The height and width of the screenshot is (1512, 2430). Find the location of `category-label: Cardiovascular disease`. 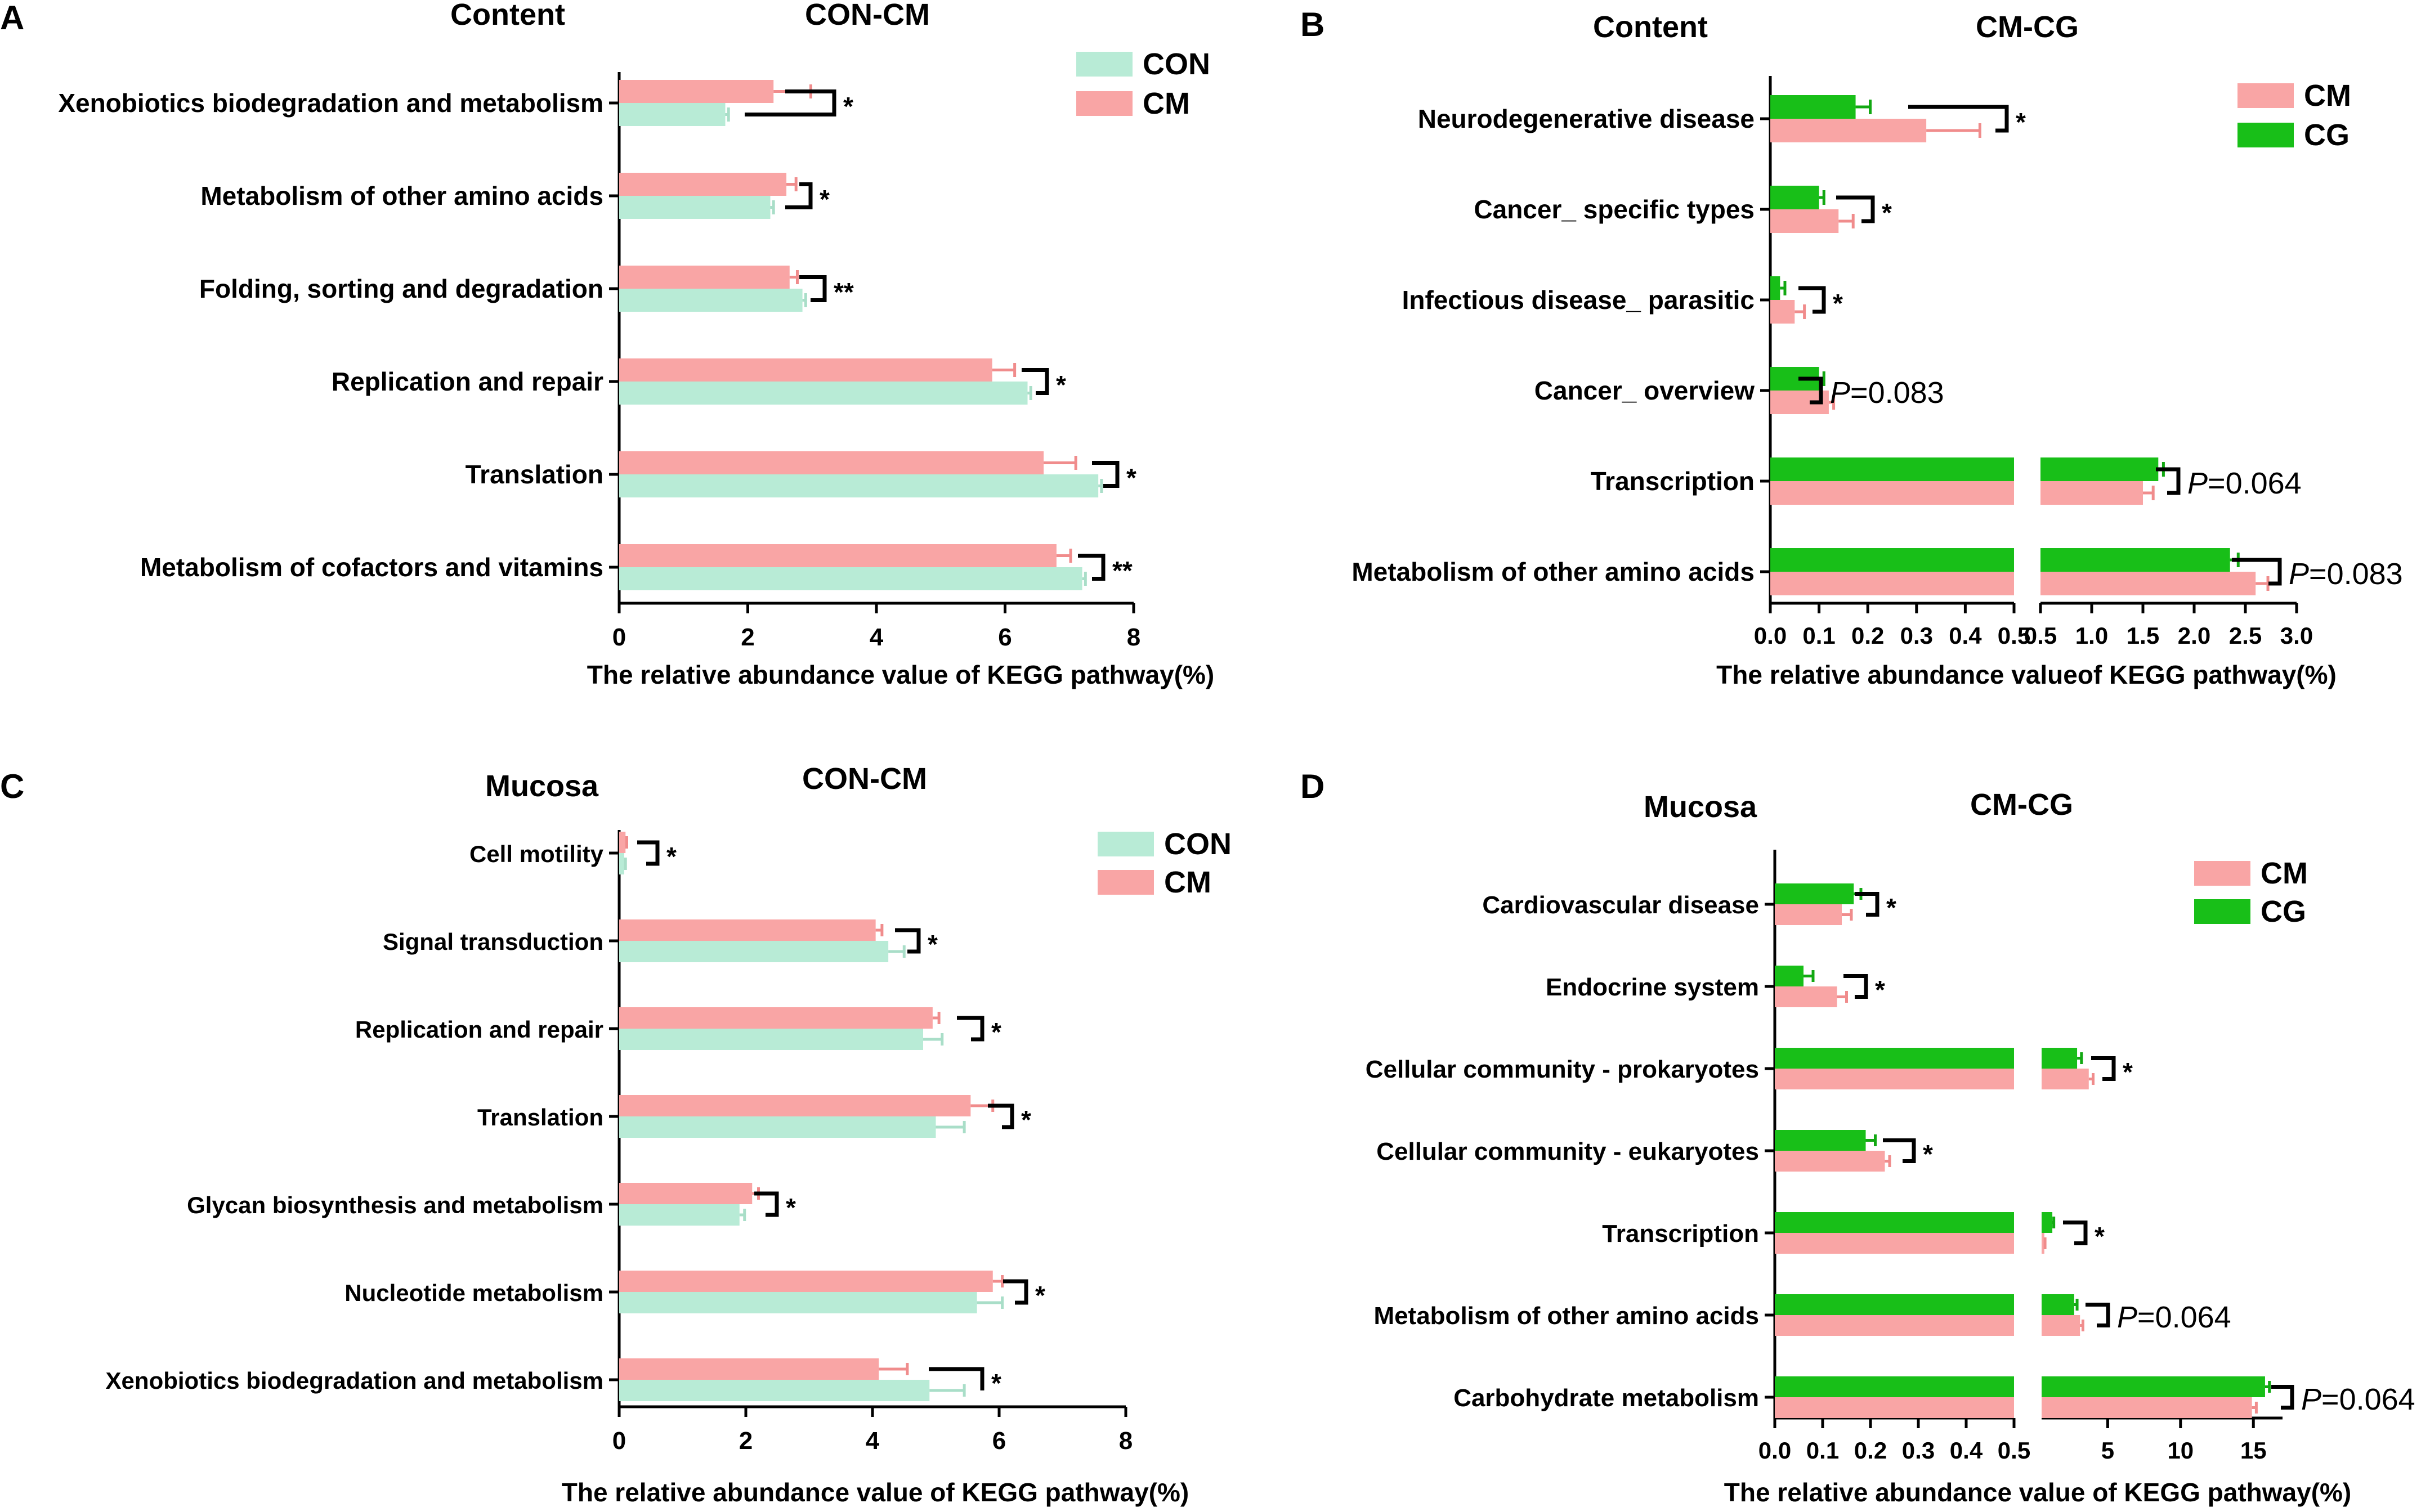

category-label: Cardiovascular disease is located at coordinates (1620, 905).